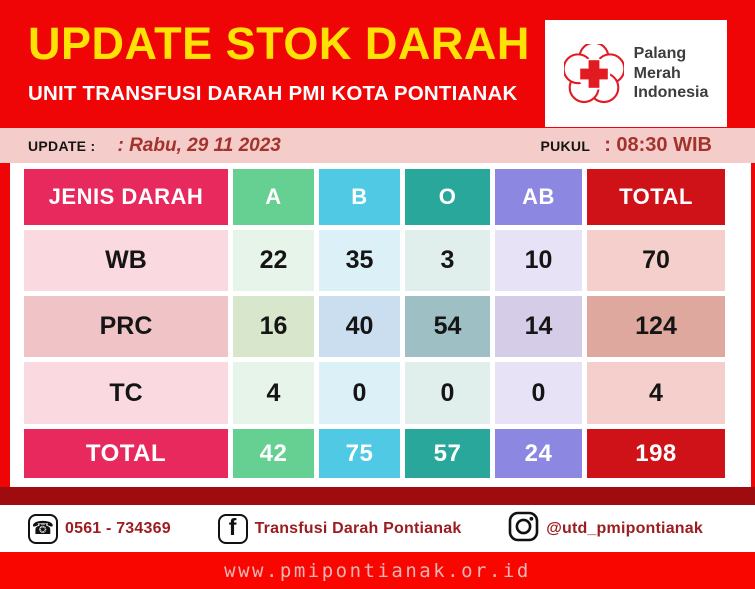 The image size is (755, 589). Describe the element at coordinates (273, 393) in the screenshot. I see `stock-value-tc-0: 4` at that location.